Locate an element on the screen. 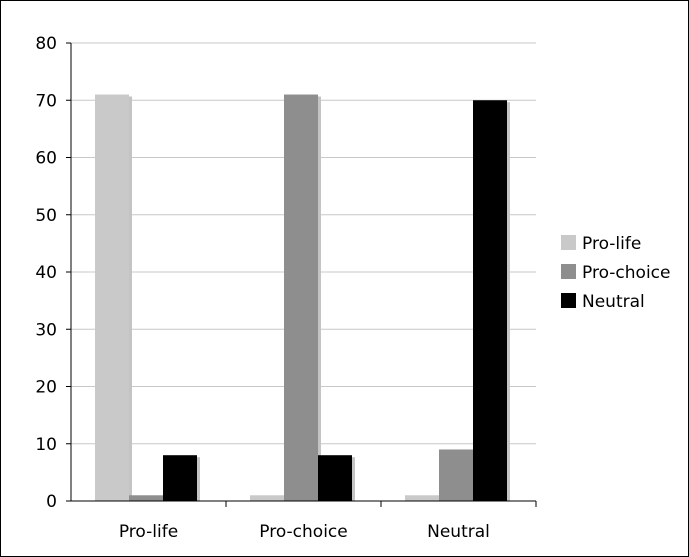 This screenshot has height=557, width=689. y-tick-label-80: 80 is located at coordinates (46, 44).